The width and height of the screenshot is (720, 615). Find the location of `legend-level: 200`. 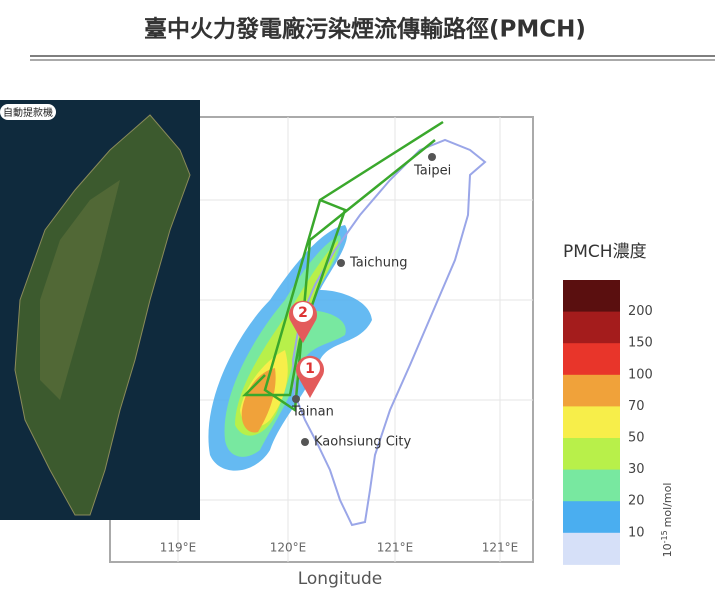

legend-level: 200 is located at coordinates (640, 311).